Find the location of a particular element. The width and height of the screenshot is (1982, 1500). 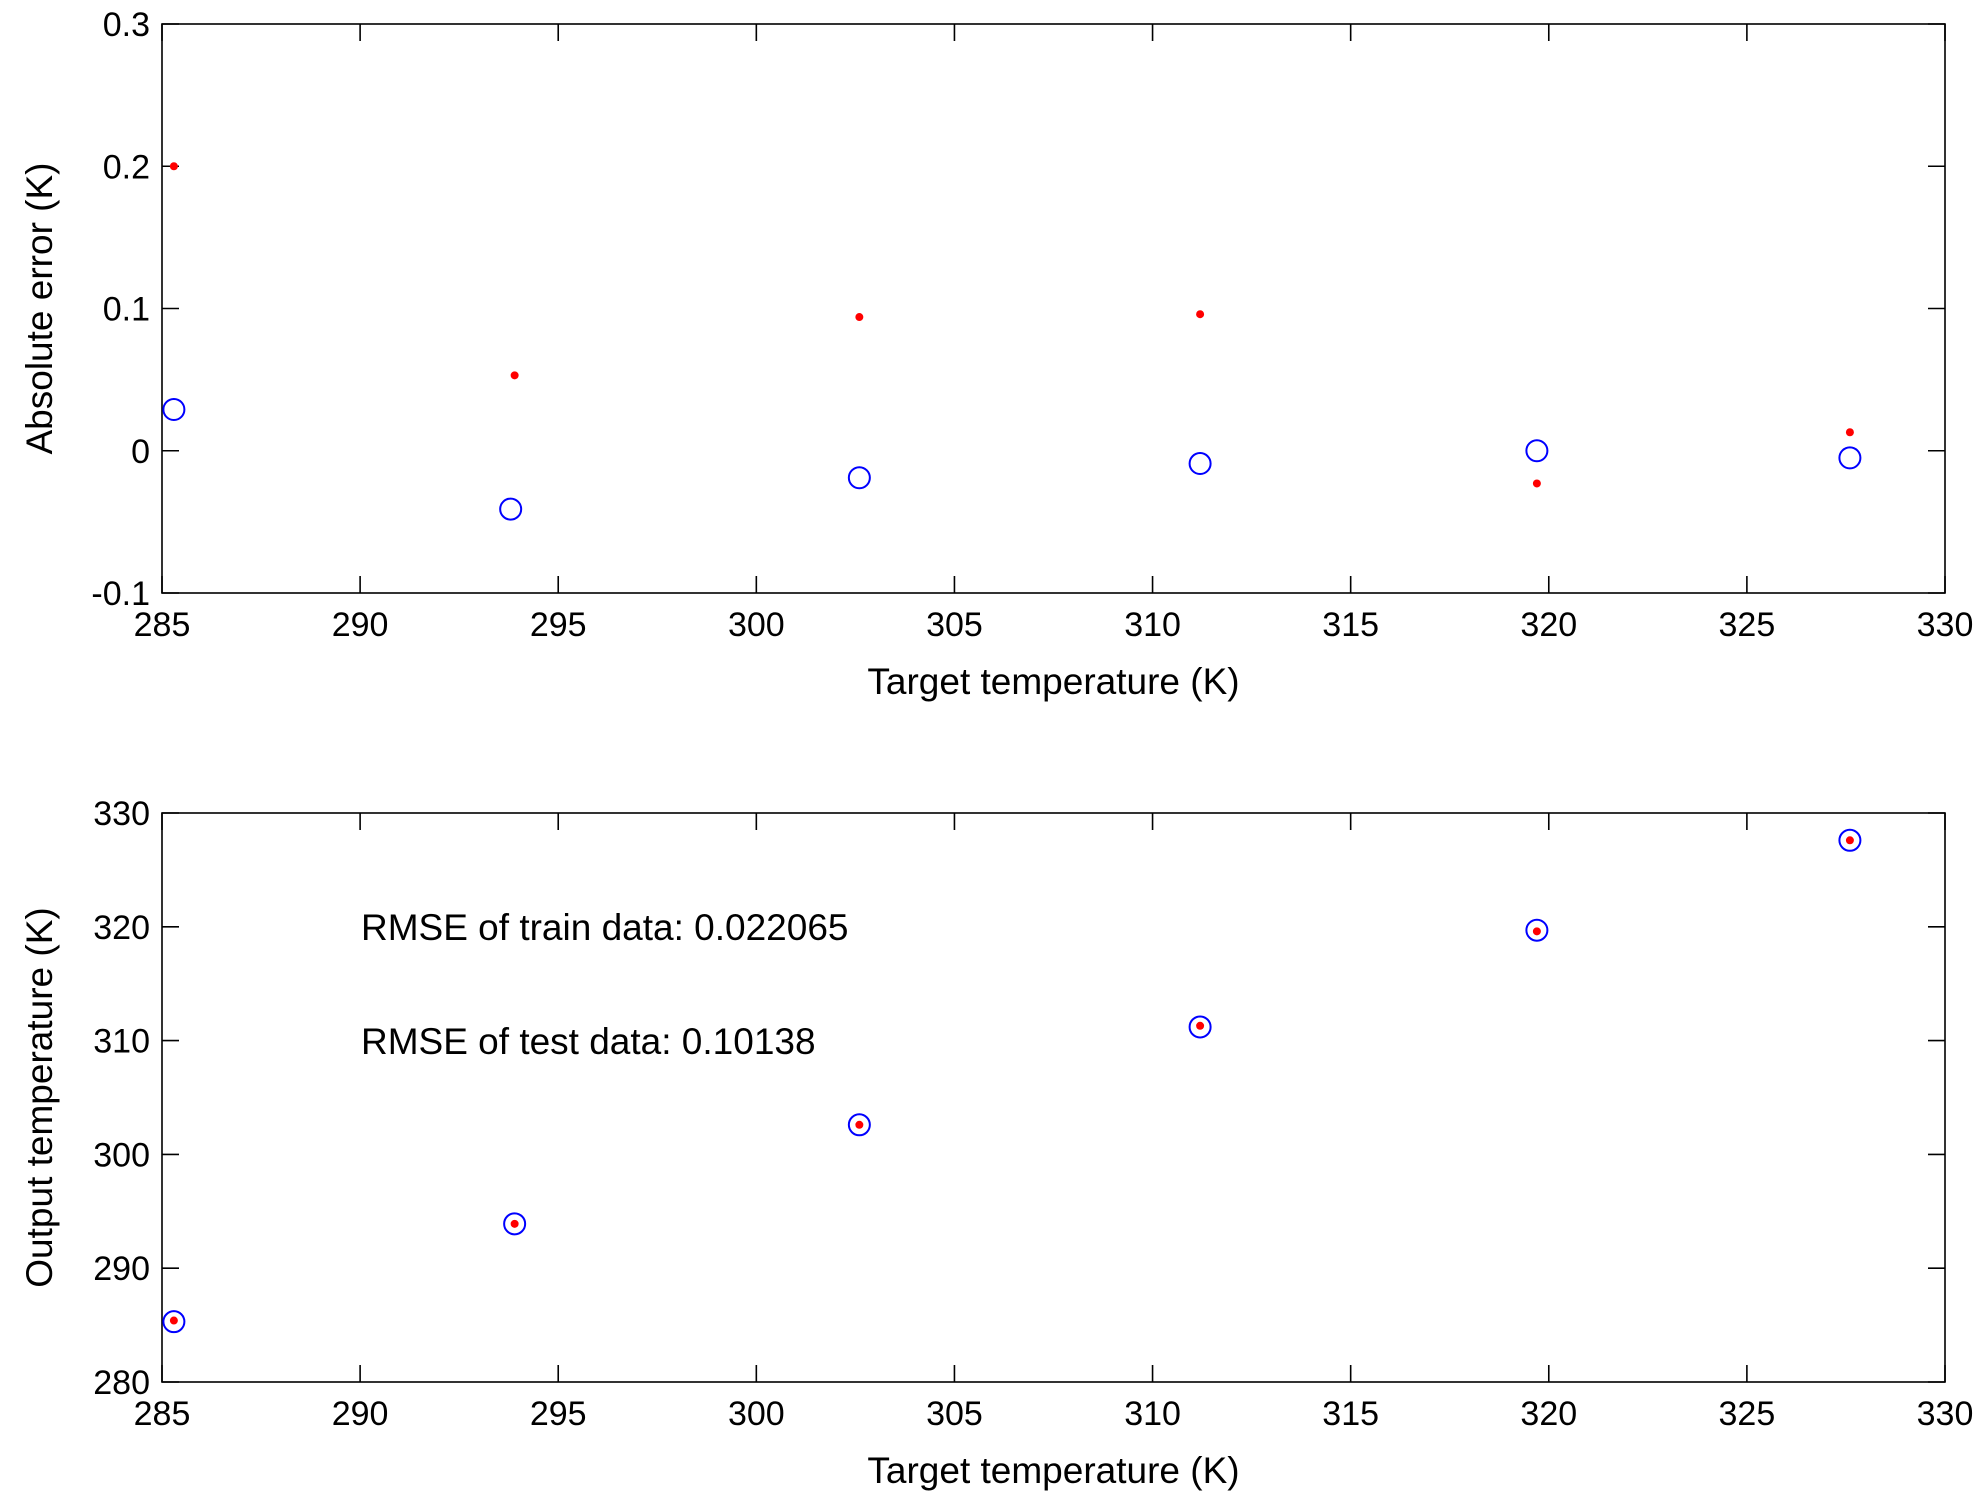

y-tick-label: 320 is located at coordinates (121, 928).